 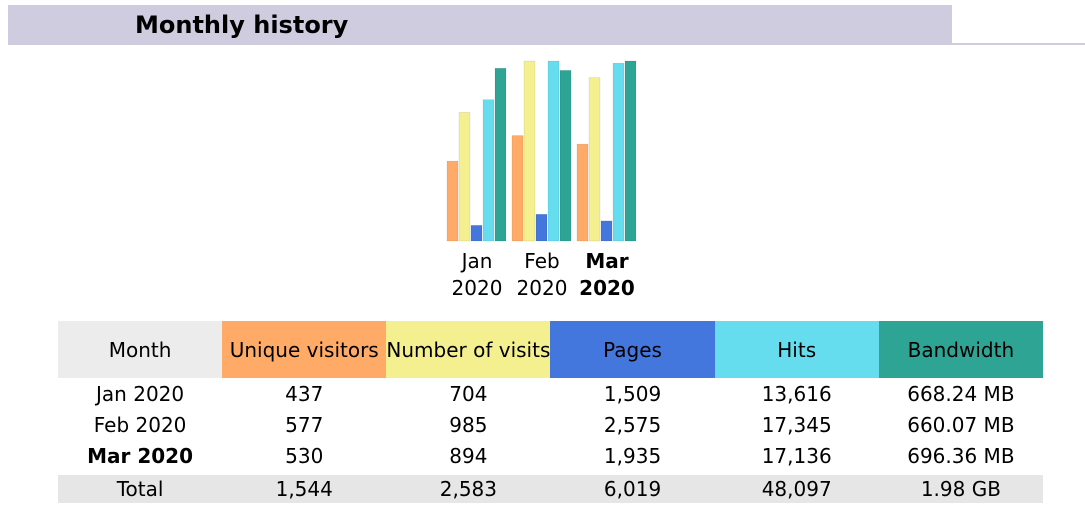 I want to click on title-line, so click(x=1018, y=44).